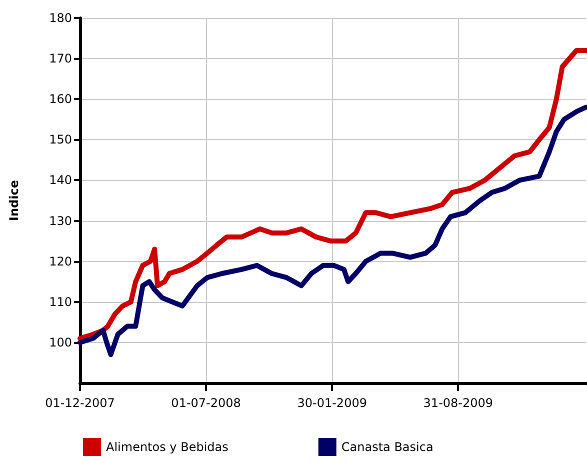 Image resolution: width=587 pixels, height=463 pixels. I want to click on y-tick-label: 110, so click(60, 301).